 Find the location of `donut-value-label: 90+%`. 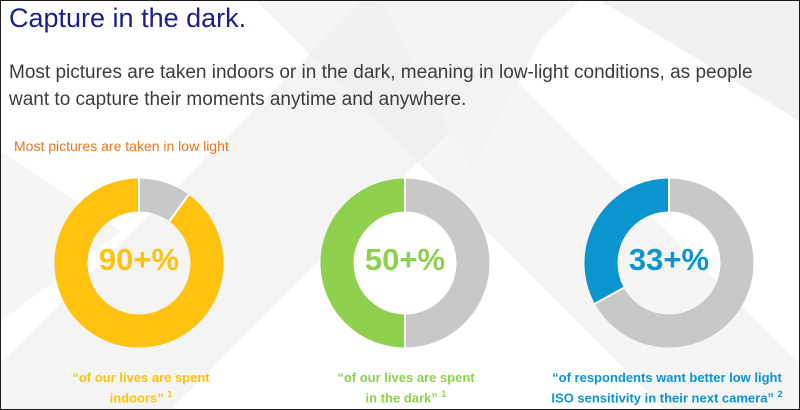

donut-value-label: 90+% is located at coordinates (139, 259).